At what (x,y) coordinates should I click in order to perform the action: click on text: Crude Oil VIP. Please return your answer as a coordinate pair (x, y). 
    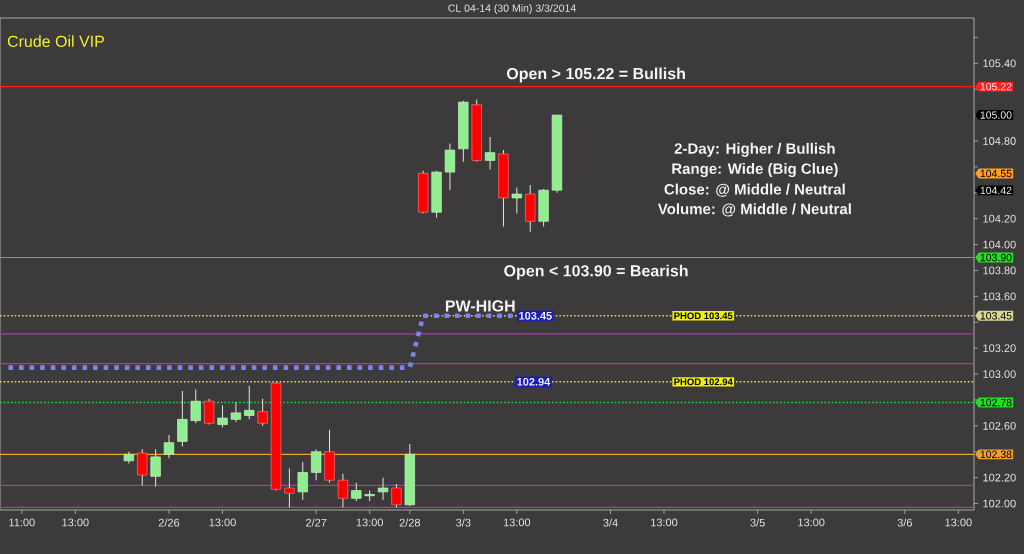
    Looking at the image, I should click on (55, 41).